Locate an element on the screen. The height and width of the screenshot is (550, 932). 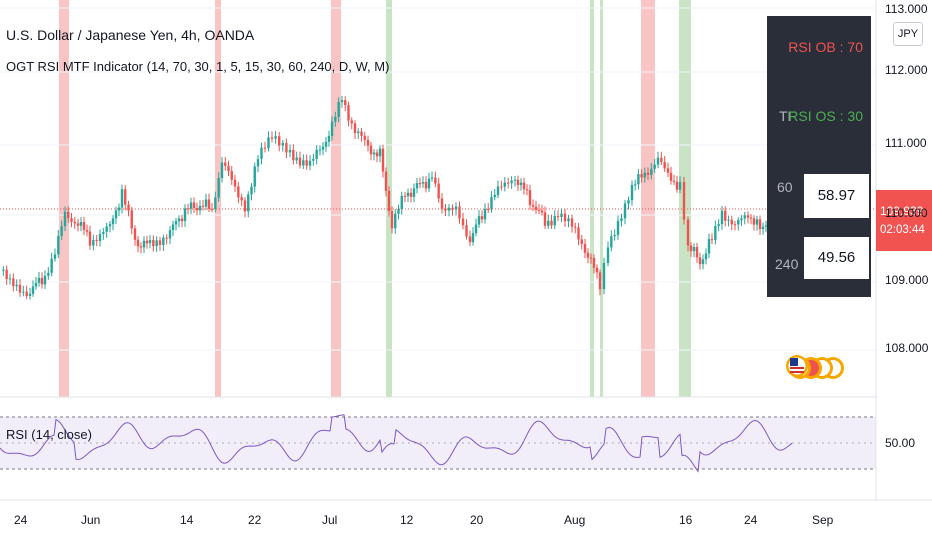
y-axis-label: 113.000 is located at coordinates (906, 9).